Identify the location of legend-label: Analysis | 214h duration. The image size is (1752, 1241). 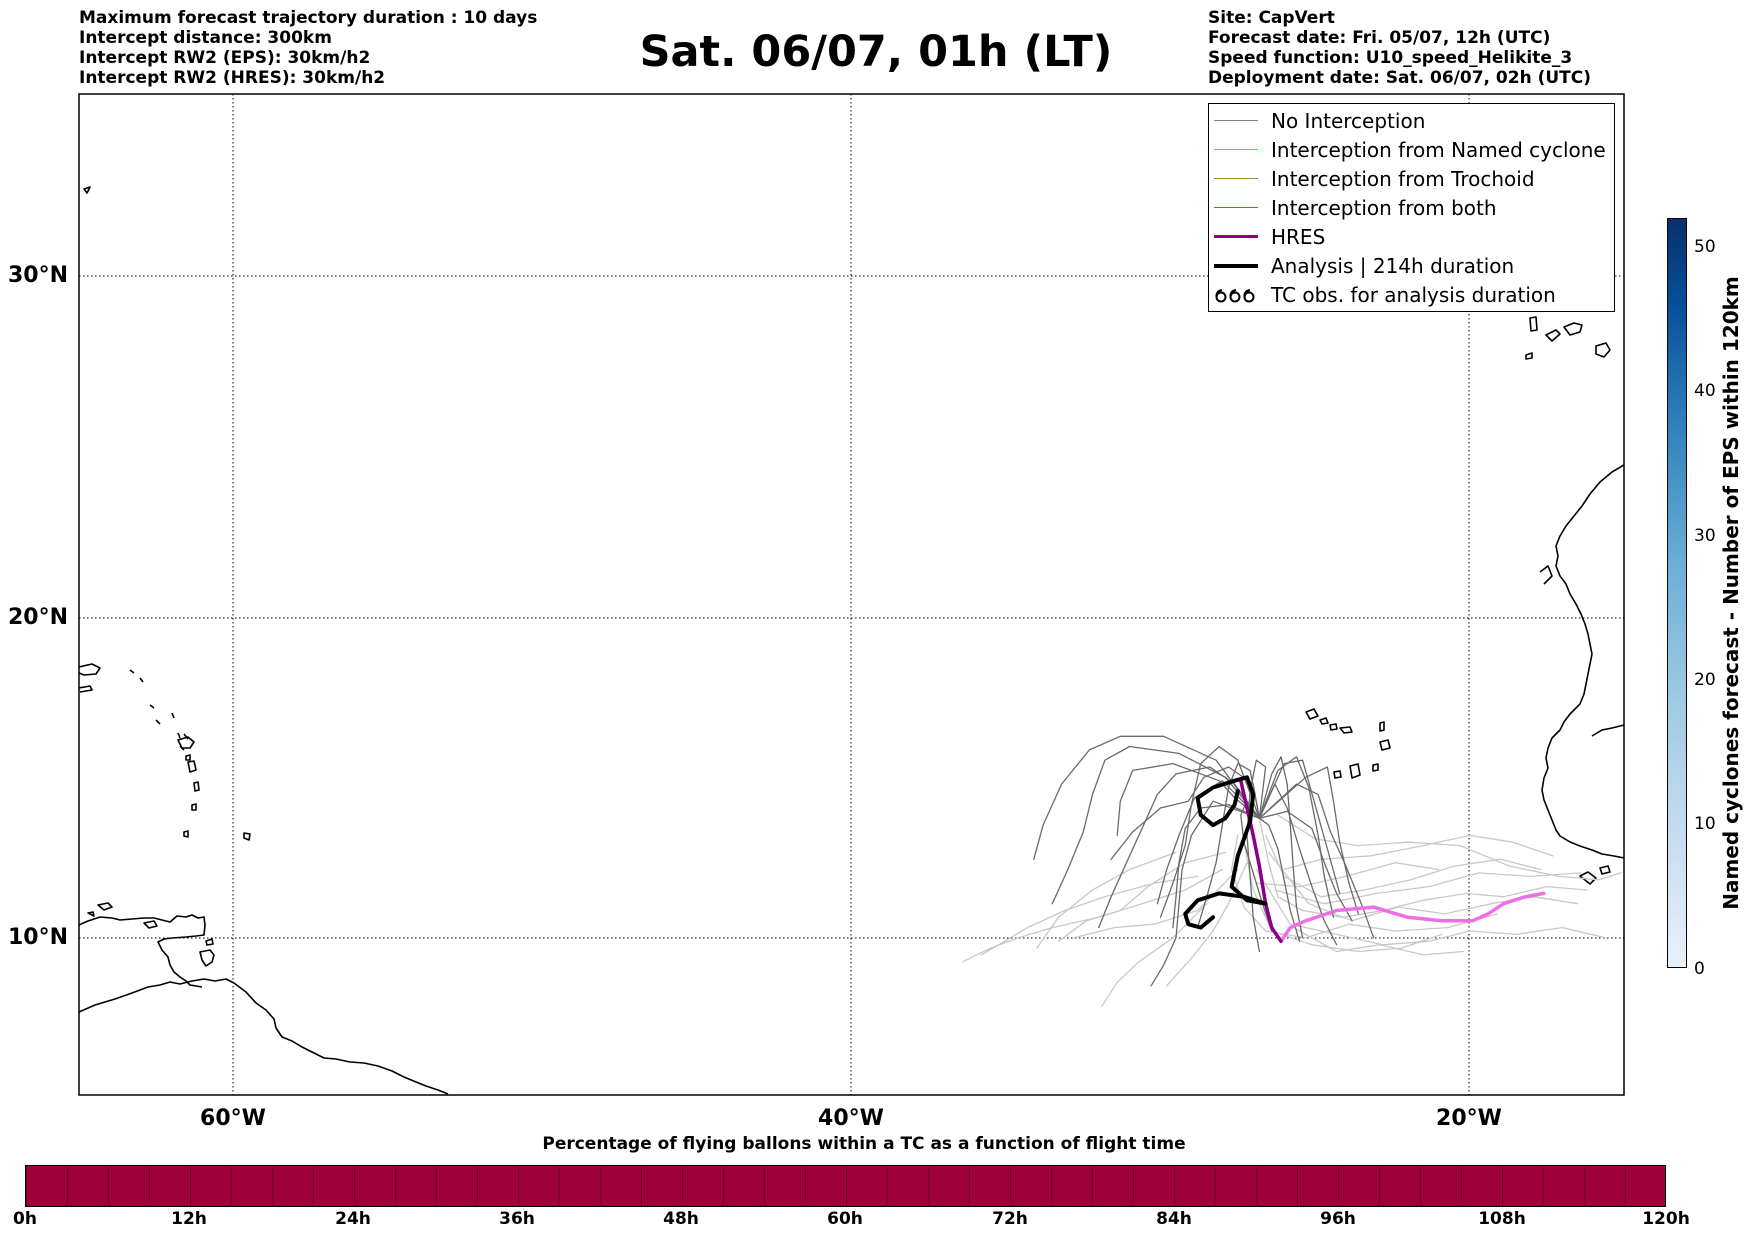
(1393, 266).